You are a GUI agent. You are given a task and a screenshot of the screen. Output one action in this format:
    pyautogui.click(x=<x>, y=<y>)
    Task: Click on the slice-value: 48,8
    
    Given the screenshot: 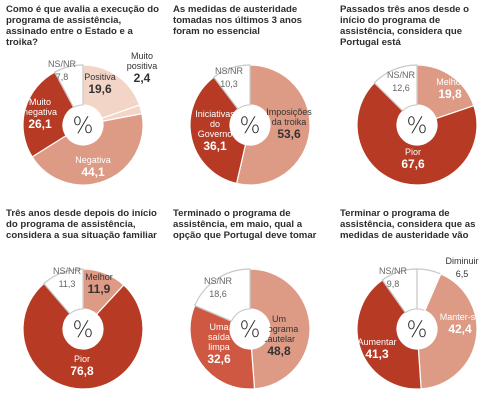 What is the action you would take?
    pyautogui.click(x=279, y=351)
    